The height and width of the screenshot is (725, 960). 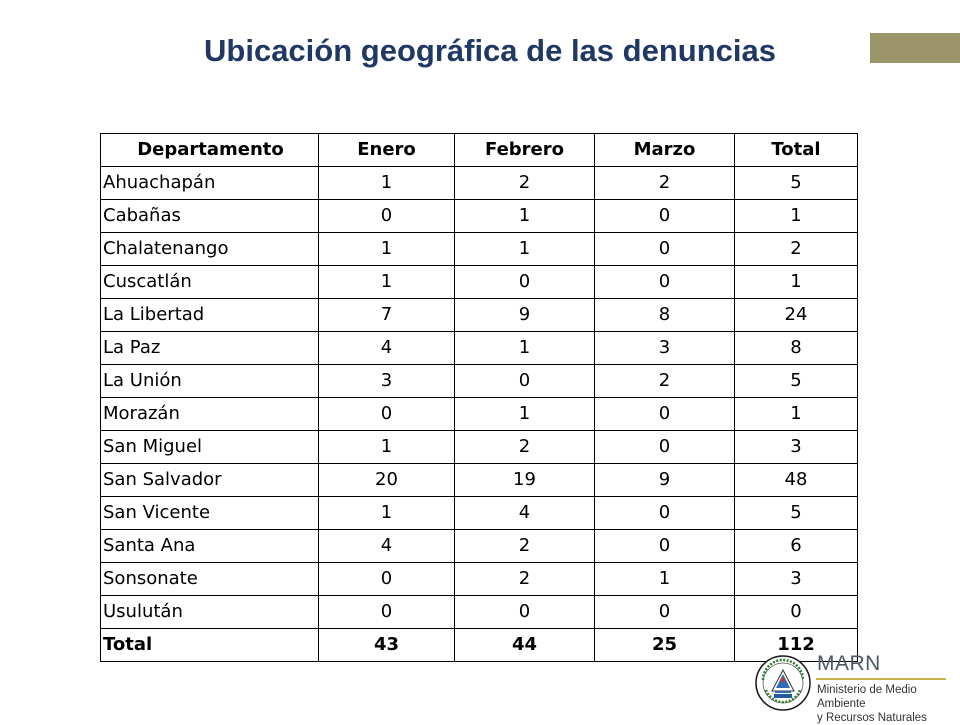 I want to click on cell-marzo: 9, so click(x=664, y=480).